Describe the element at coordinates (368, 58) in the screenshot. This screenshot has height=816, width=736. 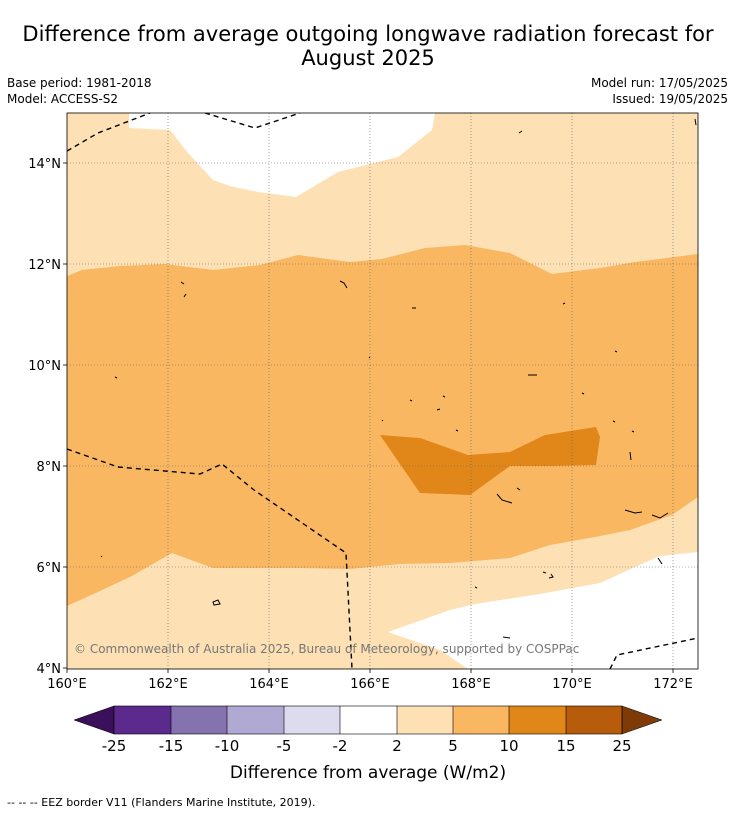
I see `title-line-2: August 2025` at that location.